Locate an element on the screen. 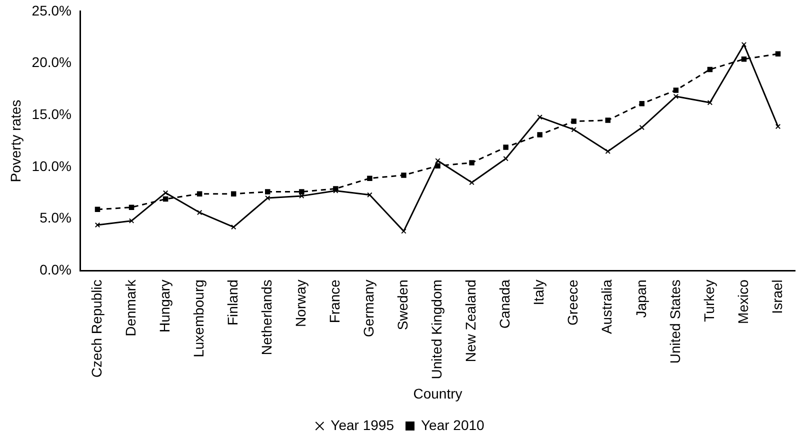 The height and width of the screenshot is (447, 800). x-tick-label: United Kingdom is located at coordinates (436, 330).